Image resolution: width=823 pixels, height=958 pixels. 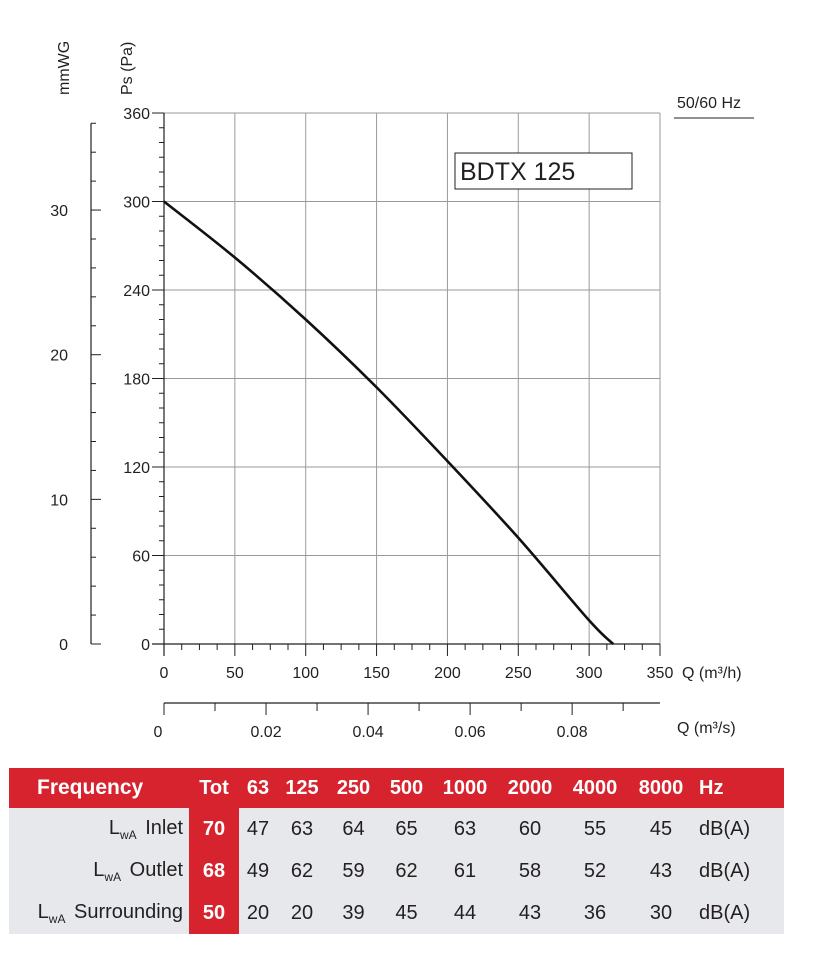 What do you see at coordinates (214, 829) in the screenshot?
I see `row-total: 70` at bounding box center [214, 829].